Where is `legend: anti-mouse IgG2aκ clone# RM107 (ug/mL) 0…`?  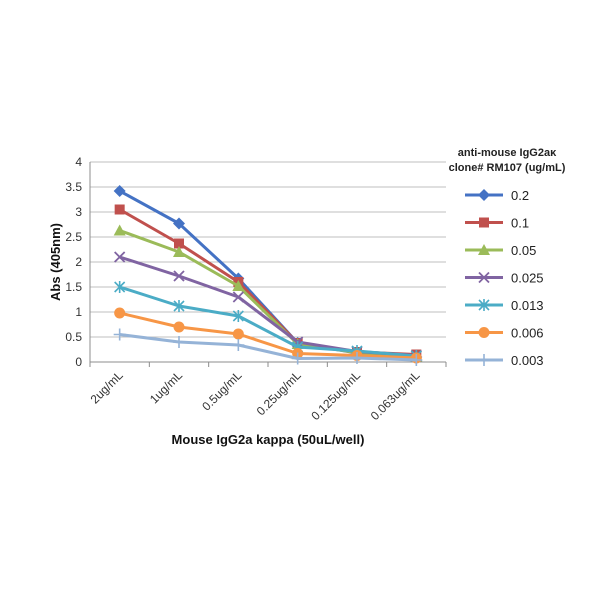
legend: anti-mouse IgG2aκ clone# RM107 (ug/mL) 0… is located at coordinates (507, 257).